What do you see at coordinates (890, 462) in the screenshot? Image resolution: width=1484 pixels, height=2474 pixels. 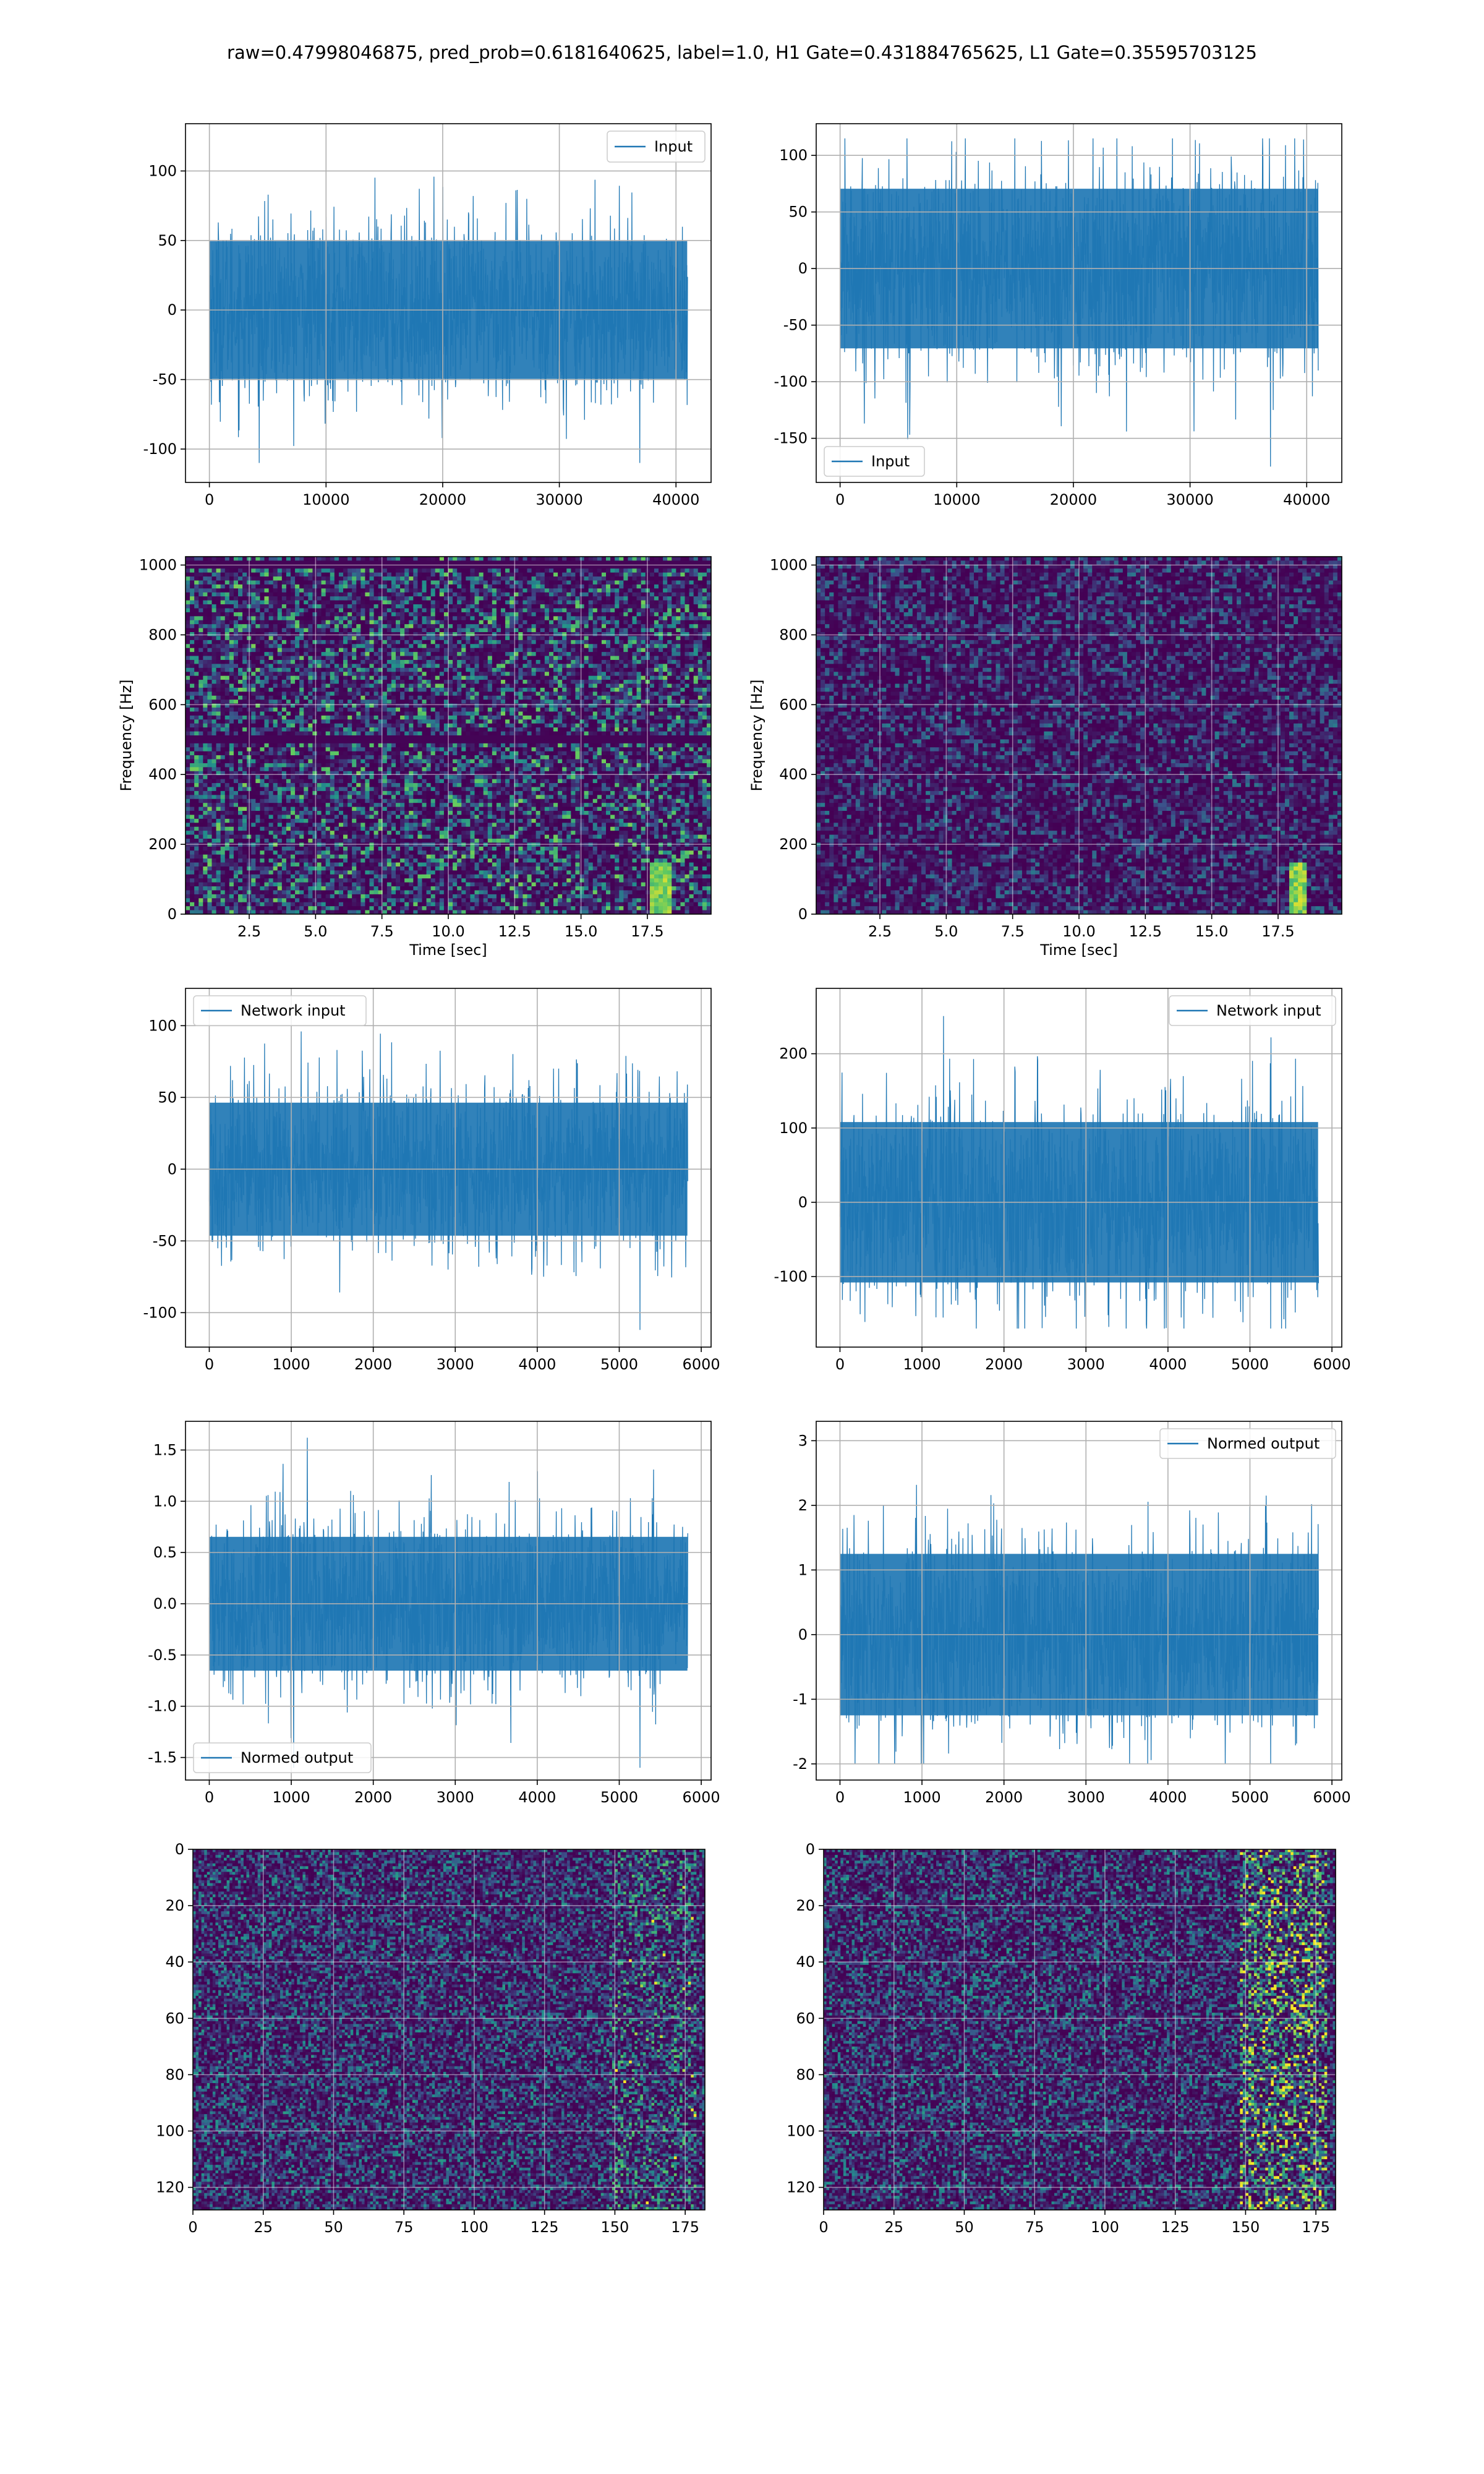 I see `legend-label: Input` at bounding box center [890, 462].